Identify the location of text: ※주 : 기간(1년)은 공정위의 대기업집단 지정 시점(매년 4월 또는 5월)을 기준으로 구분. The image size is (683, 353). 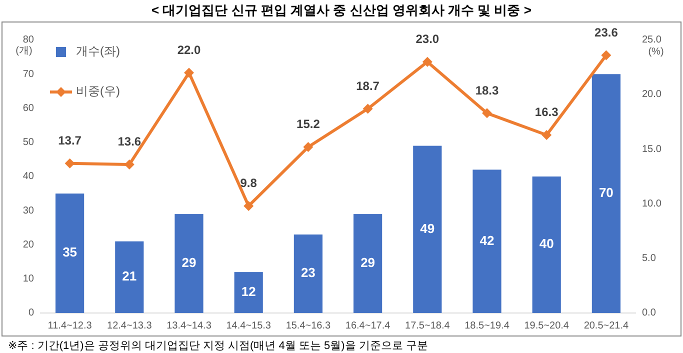
(218, 346).